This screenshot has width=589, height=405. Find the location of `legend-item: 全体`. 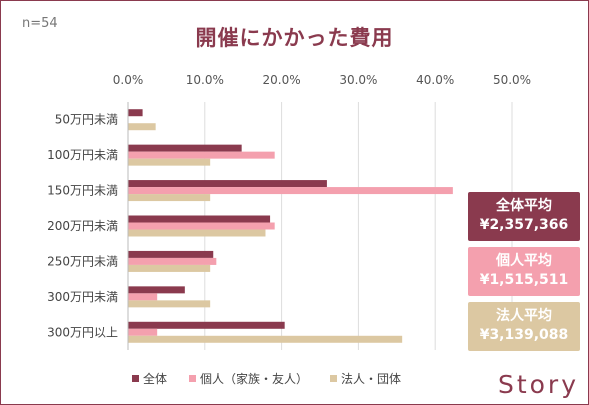

legend-item: 全体 is located at coordinates (149, 378).